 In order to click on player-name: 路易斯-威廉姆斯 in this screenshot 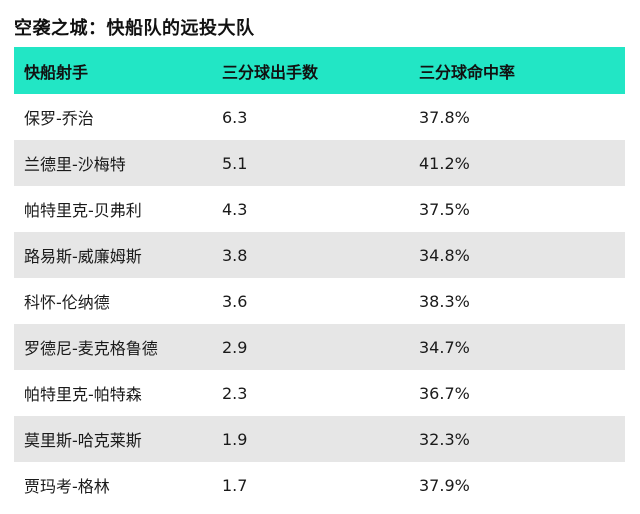, I will do `click(83, 256)`.